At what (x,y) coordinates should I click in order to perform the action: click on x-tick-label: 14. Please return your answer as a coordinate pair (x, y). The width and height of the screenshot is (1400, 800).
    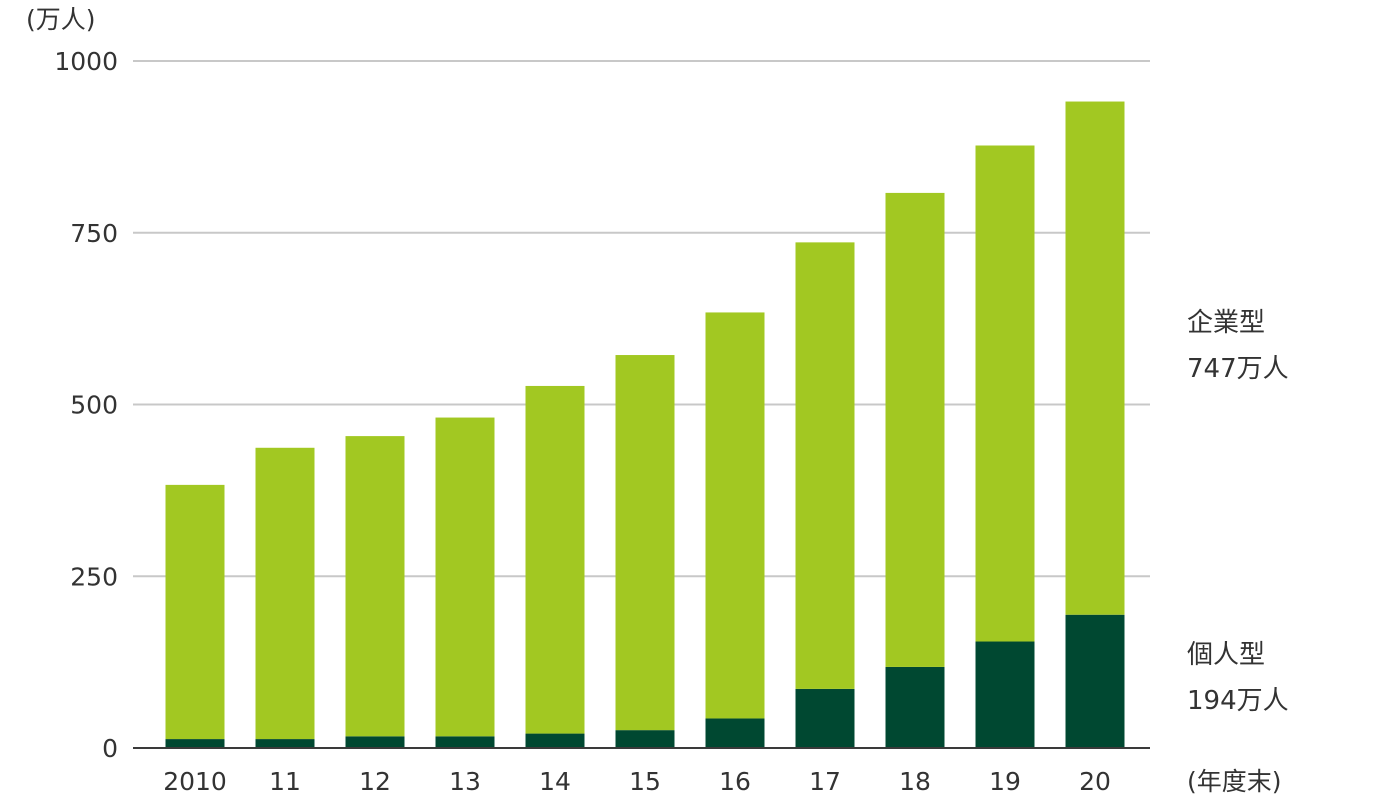
    Looking at the image, I should click on (555, 781).